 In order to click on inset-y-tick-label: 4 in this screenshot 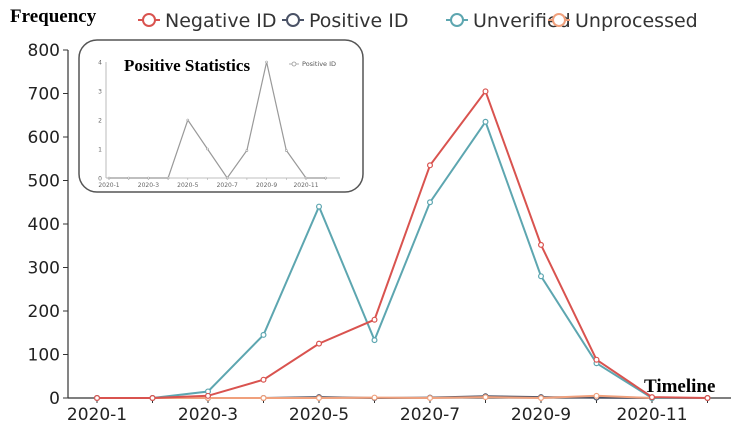, I will do `click(100, 63)`.